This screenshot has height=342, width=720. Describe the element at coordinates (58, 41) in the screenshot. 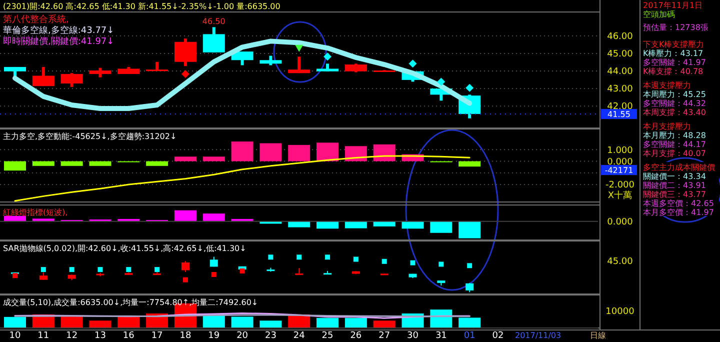

I see `annotation: 即時關鍵價,關鍵價:41.97↓` at that location.